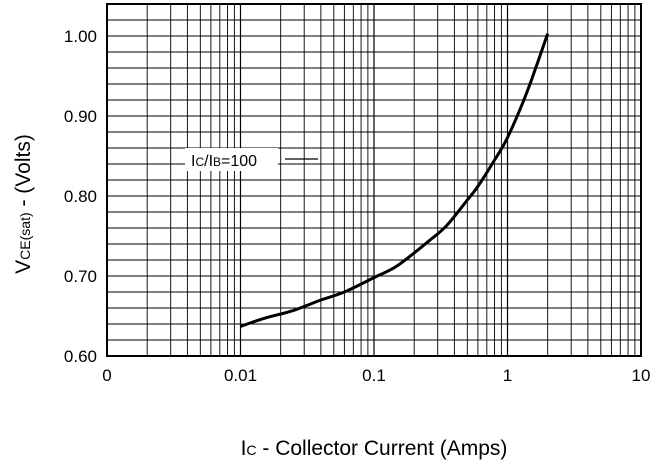  I want to click on y-tick-label: 0.70, so click(80, 276).